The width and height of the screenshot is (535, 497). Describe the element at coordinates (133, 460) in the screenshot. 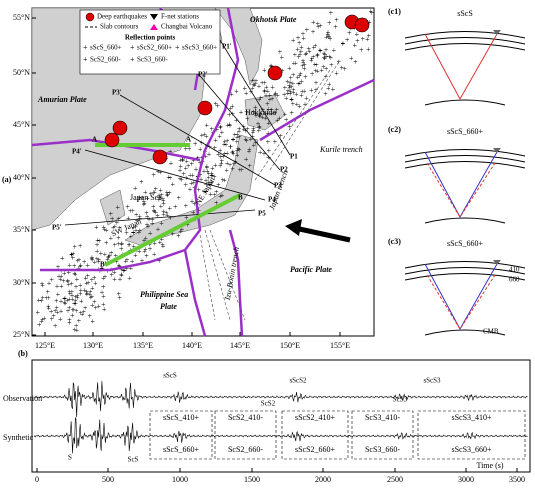

I see `phase-label: ScS` at that location.